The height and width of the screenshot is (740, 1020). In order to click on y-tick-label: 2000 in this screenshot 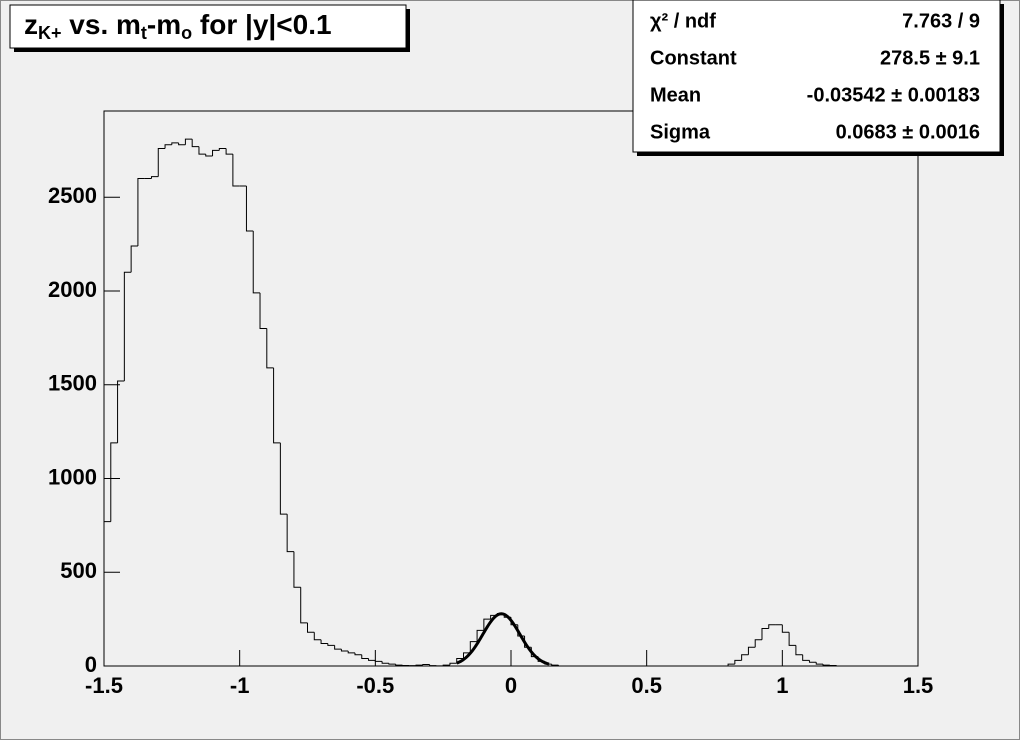, I will do `click(72, 289)`.